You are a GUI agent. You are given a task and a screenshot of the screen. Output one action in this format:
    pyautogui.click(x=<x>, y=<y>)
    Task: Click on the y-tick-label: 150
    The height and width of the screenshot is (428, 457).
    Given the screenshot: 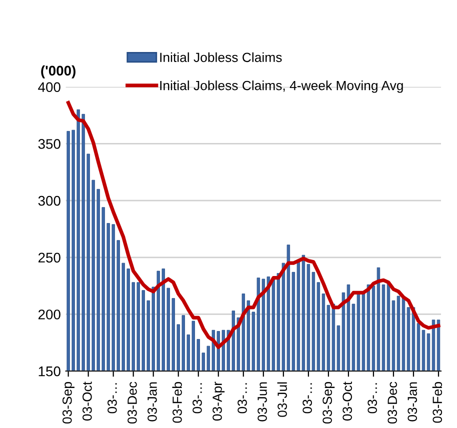 What is the action you would take?
    pyautogui.click(x=49, y=371)
    